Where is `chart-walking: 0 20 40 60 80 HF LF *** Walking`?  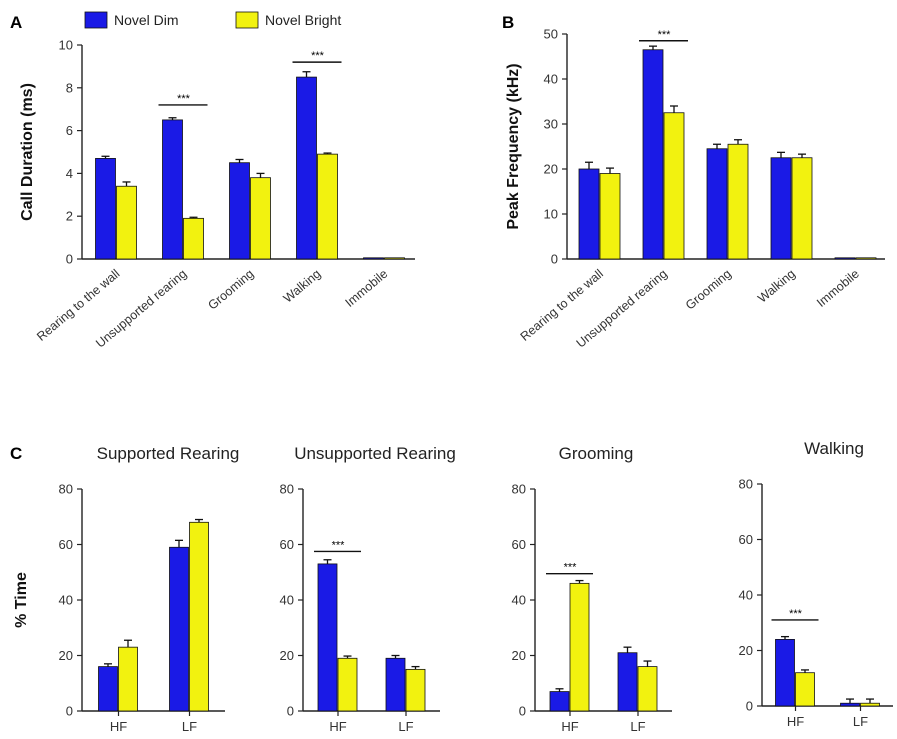 chart-walking: 0 20 40 60 80 HF LF *** Walking is located at coordinates (816, 584).